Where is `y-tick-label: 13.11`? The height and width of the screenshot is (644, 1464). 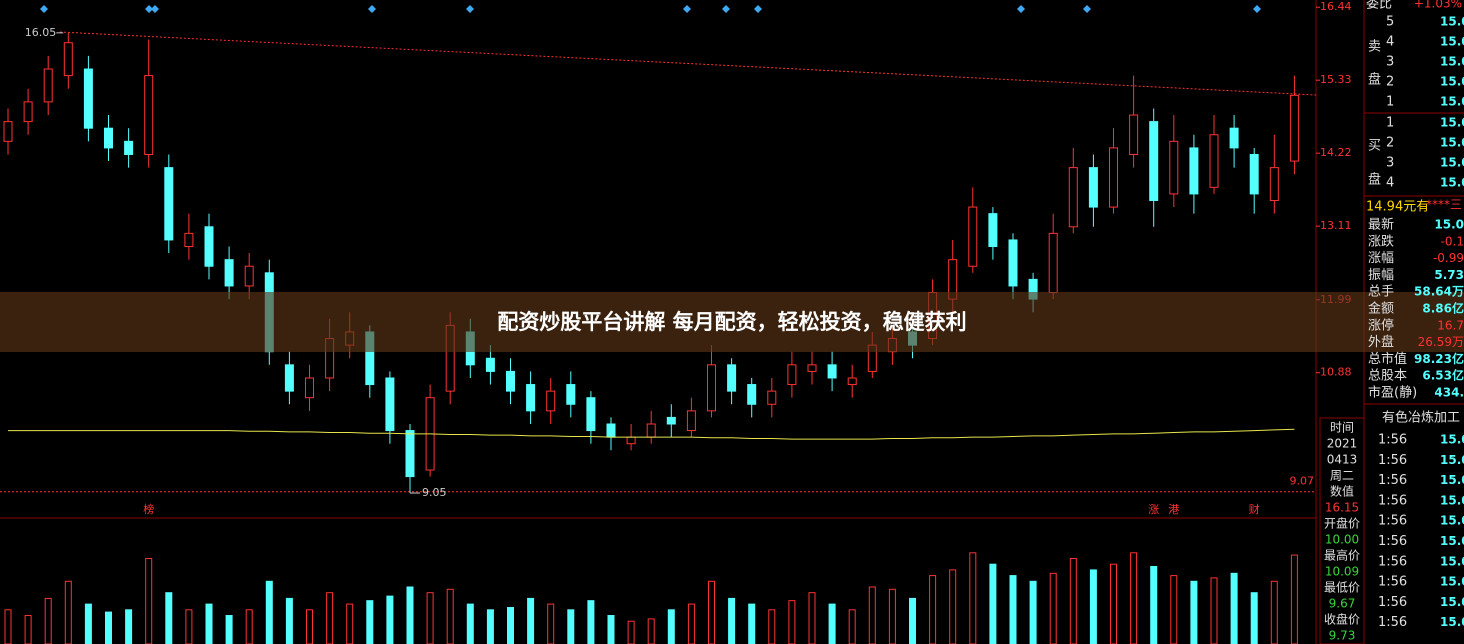
y-tick-label: 13.11 is located at coordinates (1336, 225).